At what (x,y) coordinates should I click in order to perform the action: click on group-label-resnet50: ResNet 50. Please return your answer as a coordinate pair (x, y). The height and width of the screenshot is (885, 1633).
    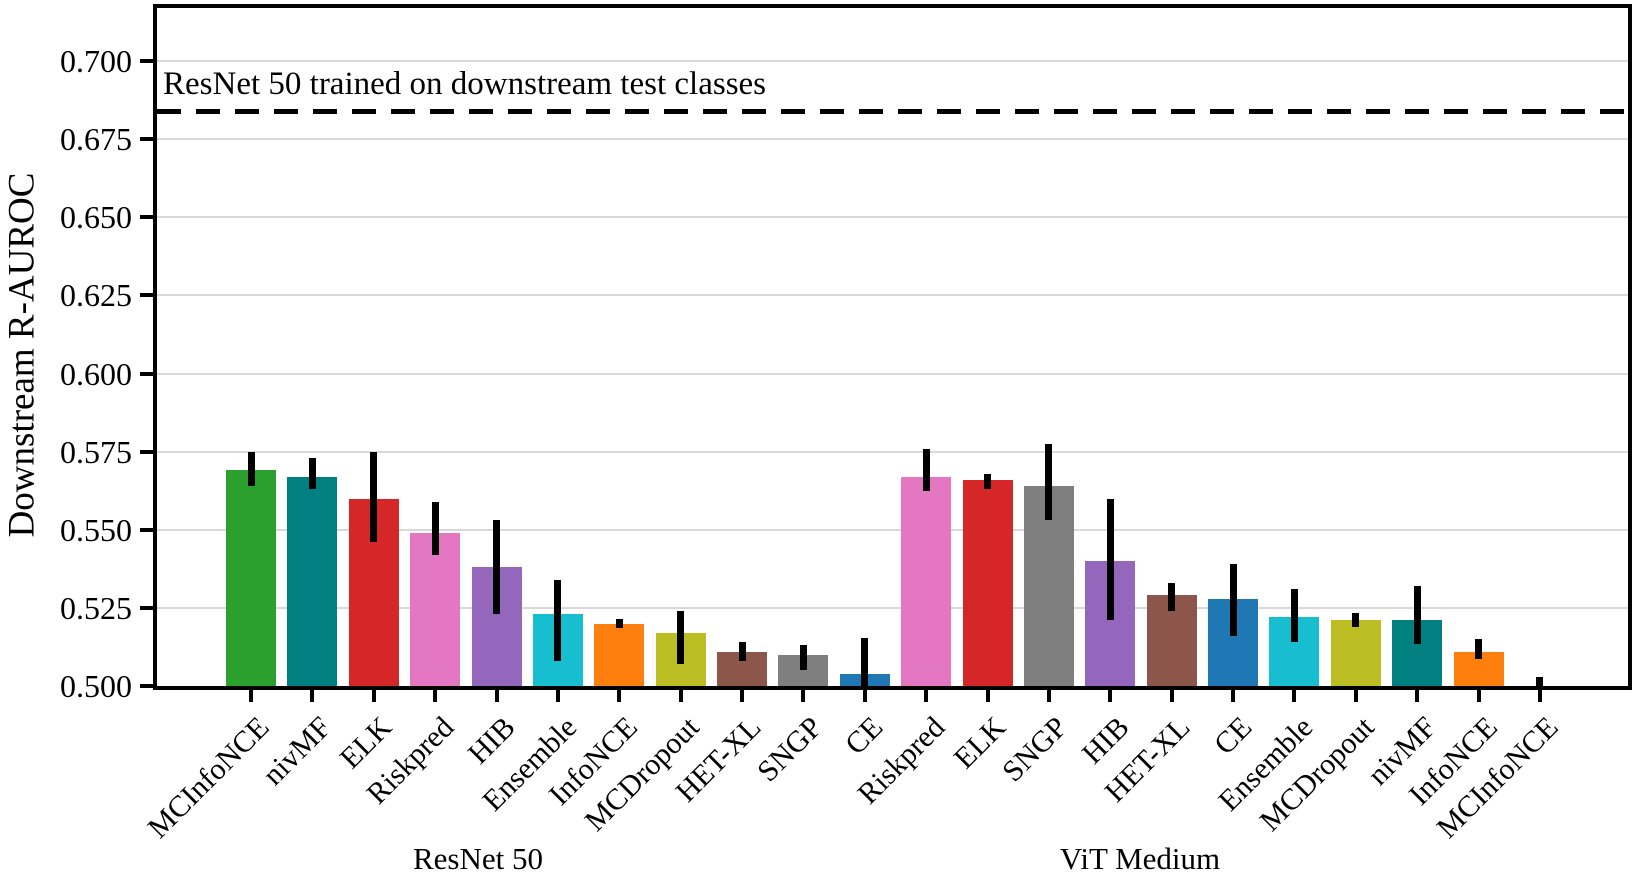
    Looking at the image, I should click on (478, 858).